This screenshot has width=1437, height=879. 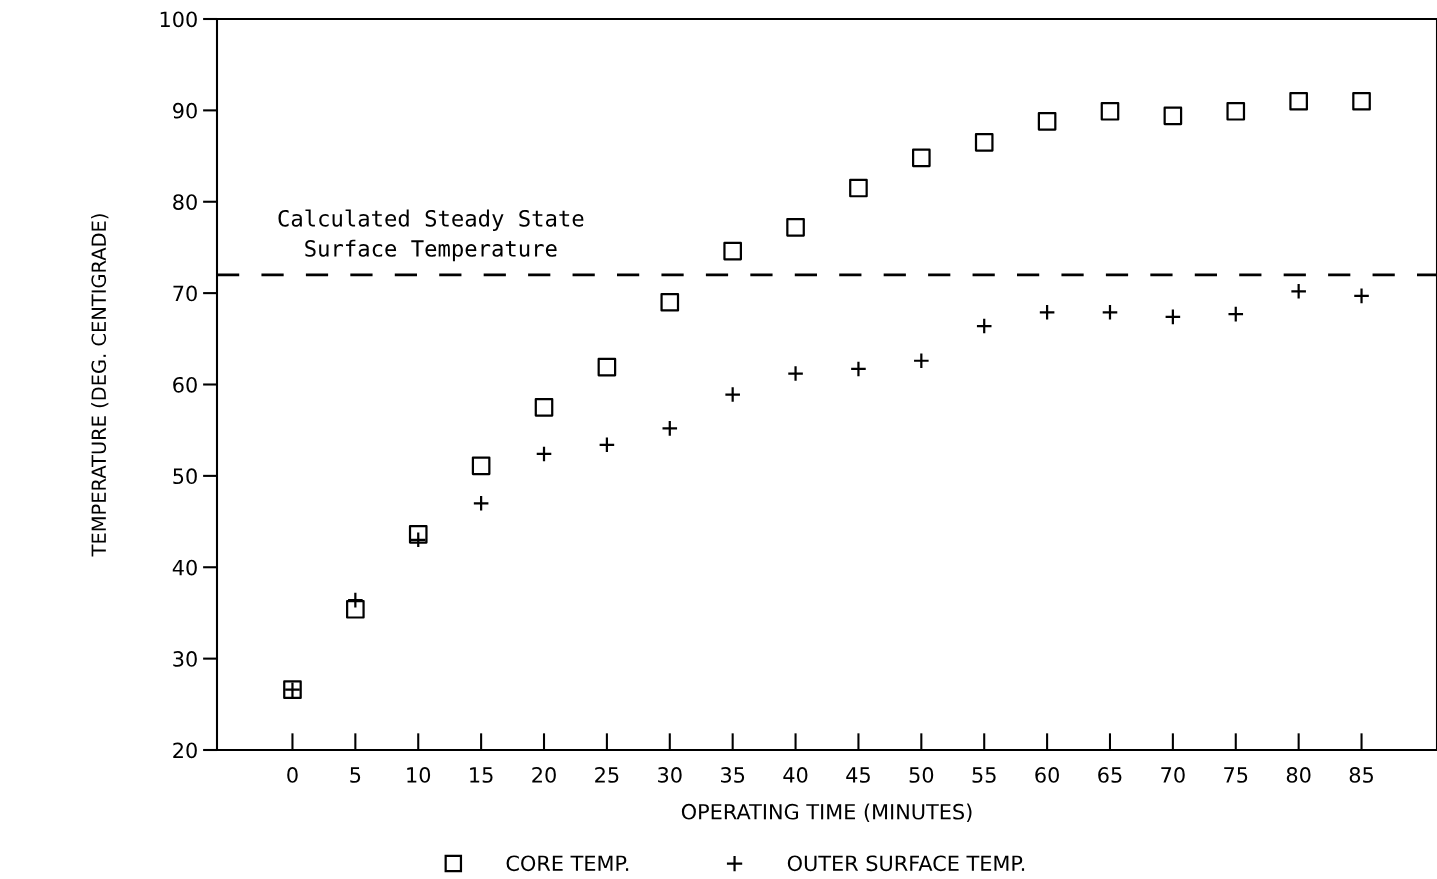 I want to click on y-tick-label: 20, so click(x=185, y=750).